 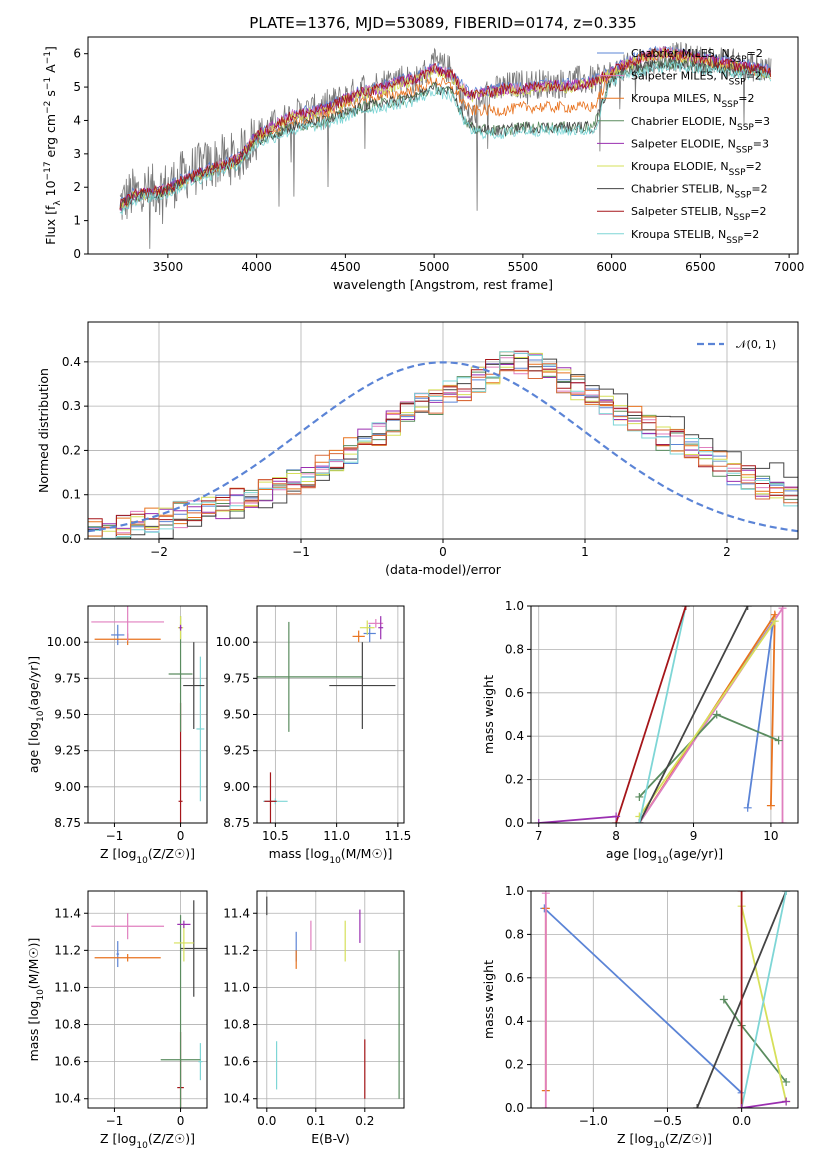 I want to click on mass-vs-EBV-panel: 0.0 0.1 0.2 10.4 10.6 10.8 11.0 11.2 11.4 E(B-V), so click(x=314, y=1018).